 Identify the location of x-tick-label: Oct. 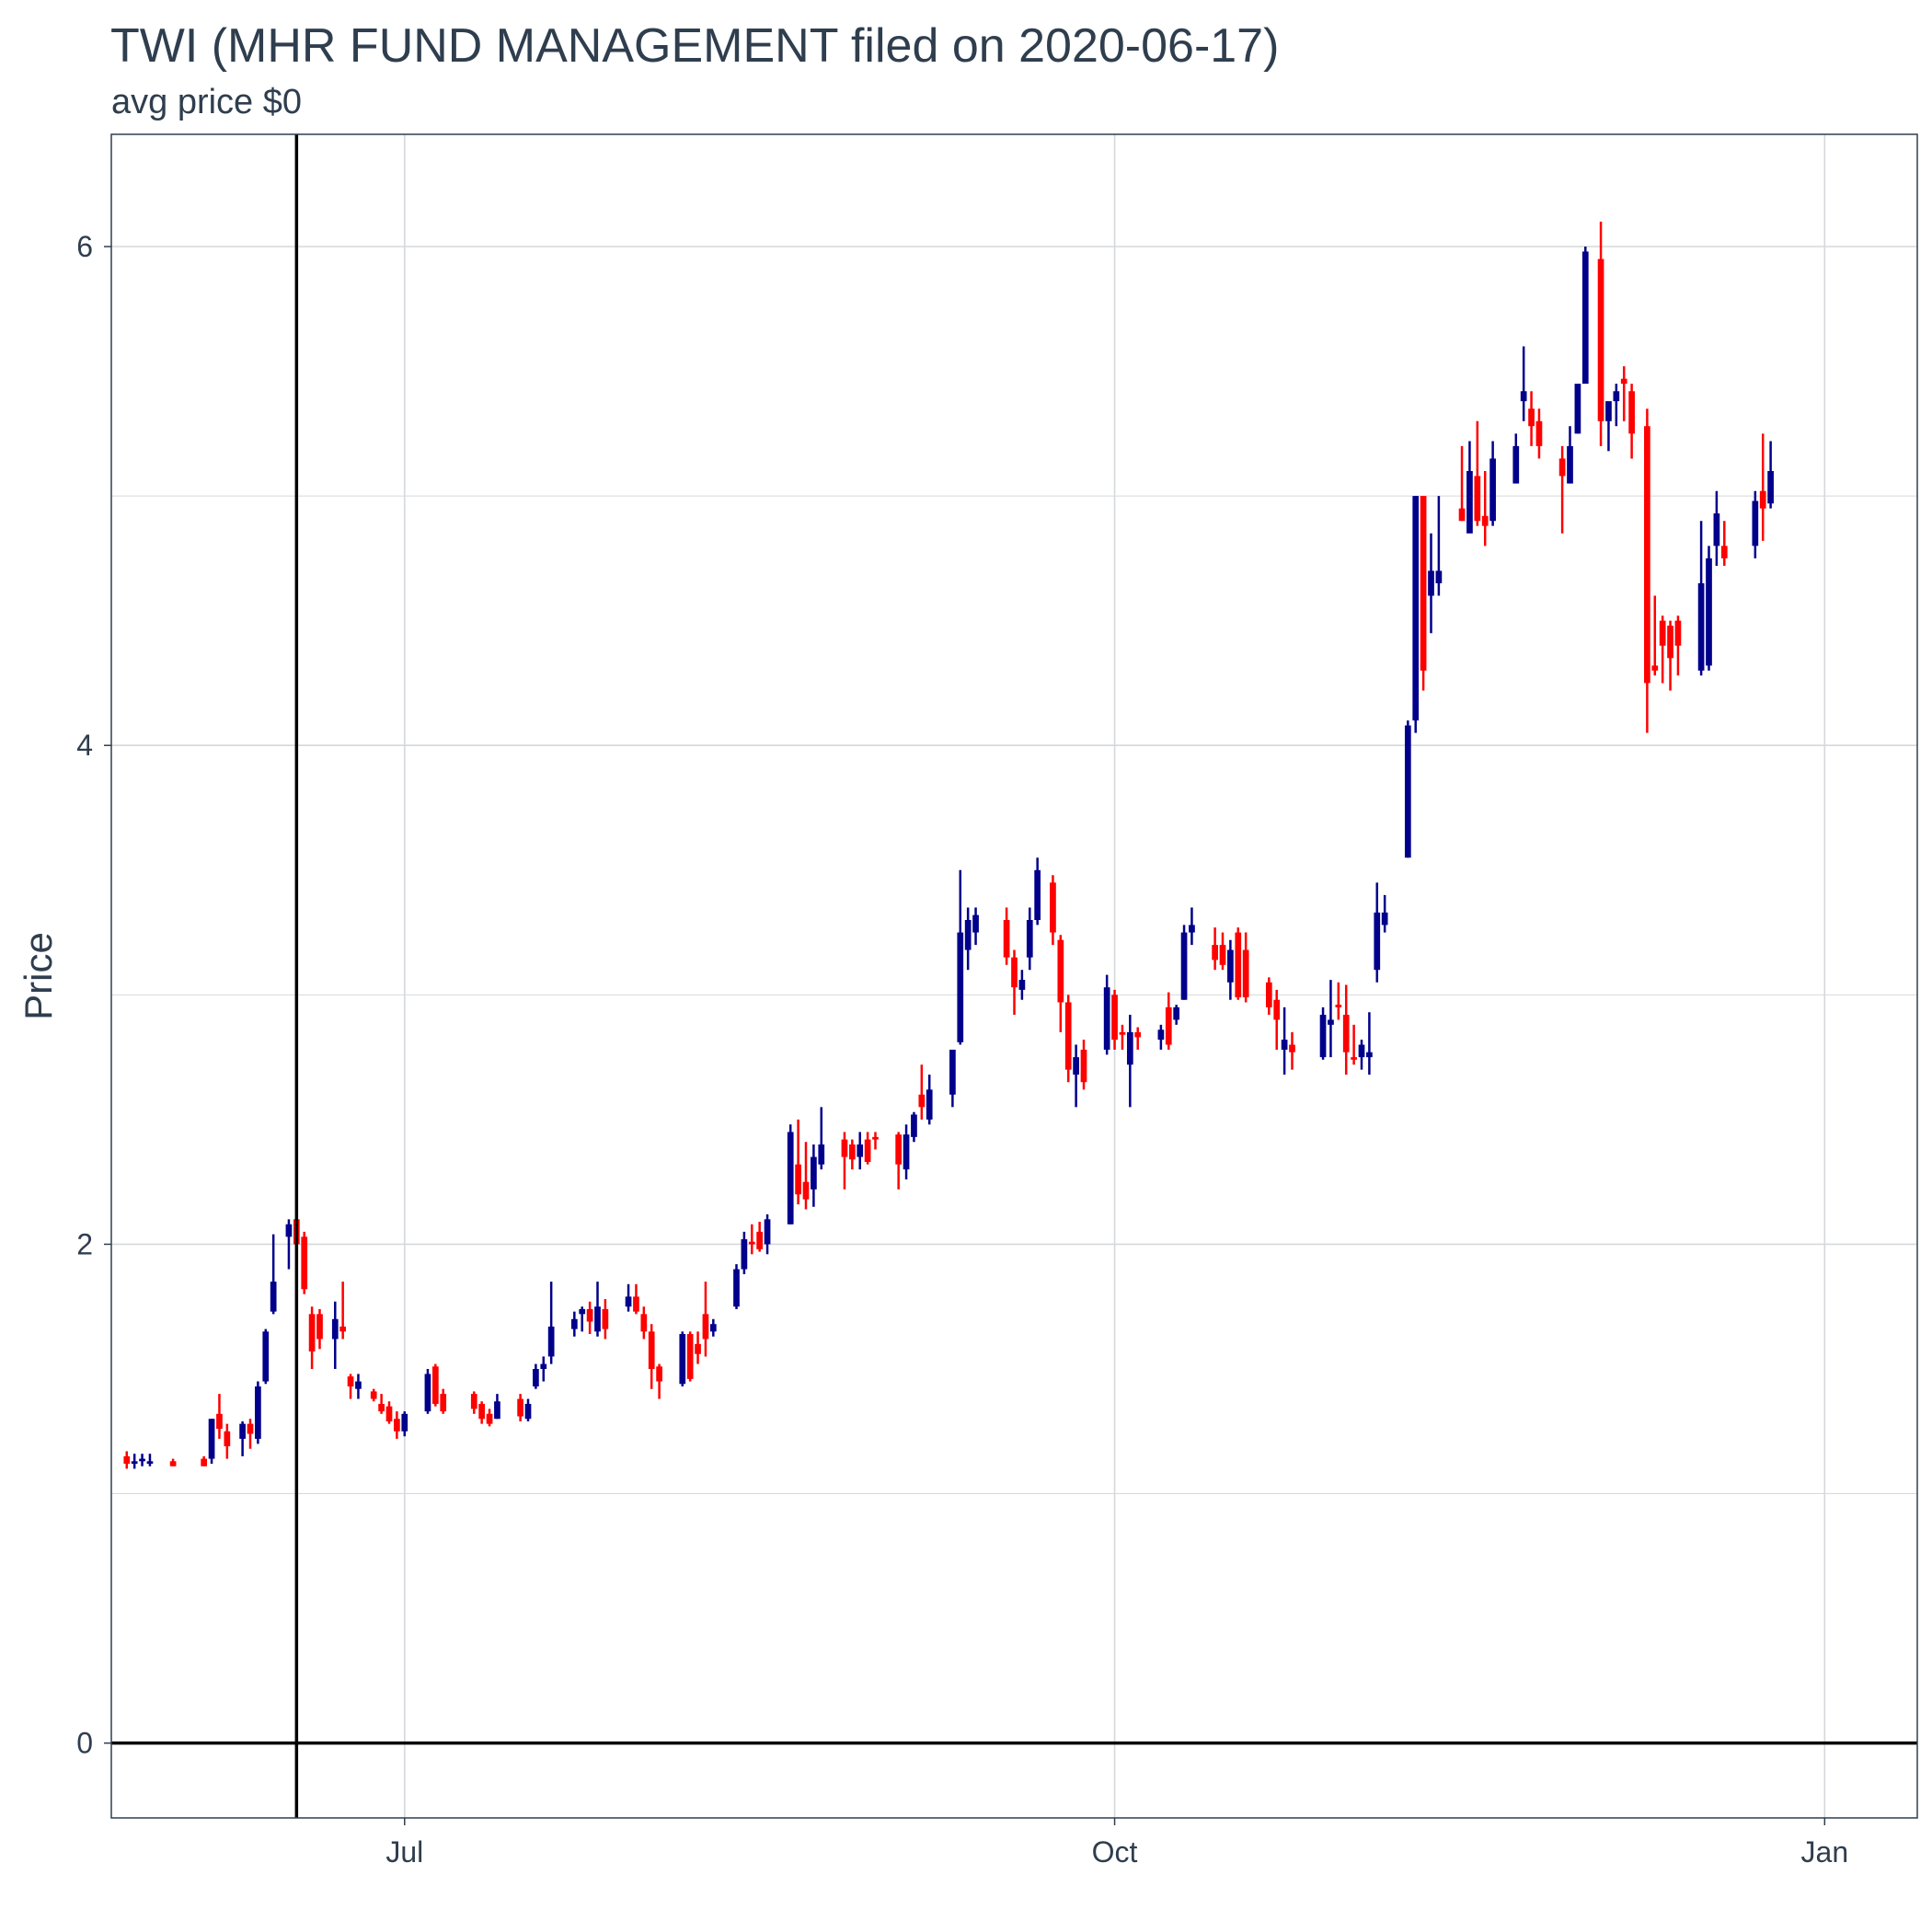
(1115, 1852).